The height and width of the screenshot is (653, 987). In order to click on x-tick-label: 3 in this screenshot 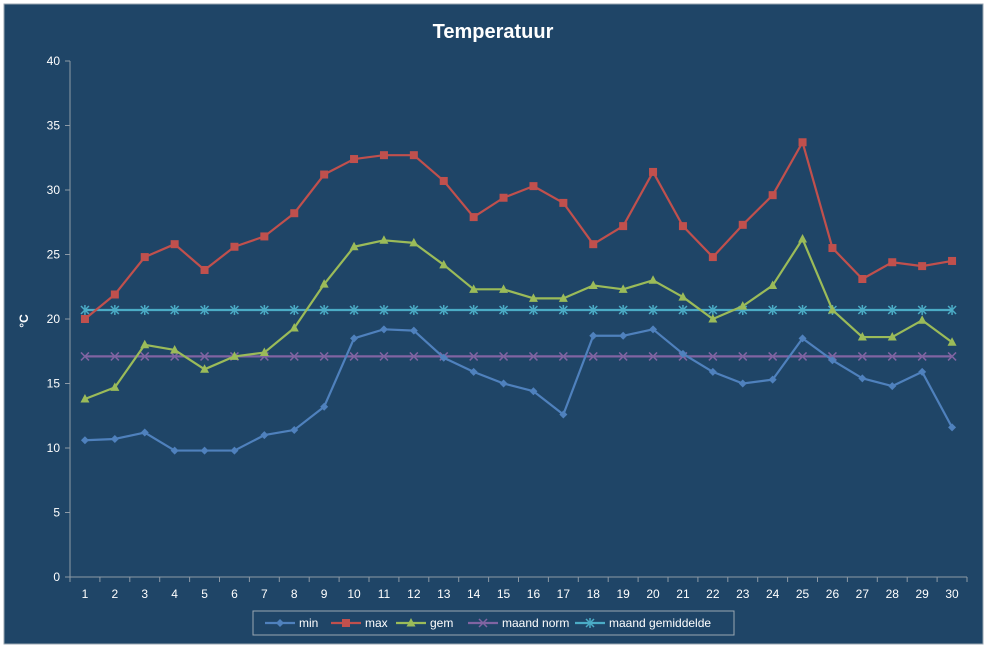, I will do `click(144, 594)`.